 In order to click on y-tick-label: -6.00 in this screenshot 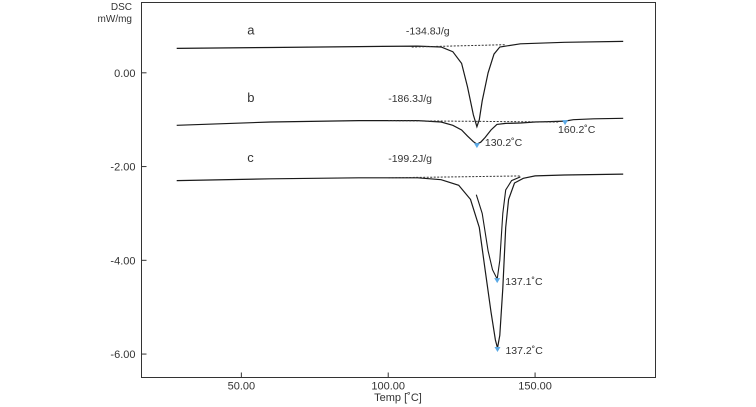, I will do `click(122, 355)`.